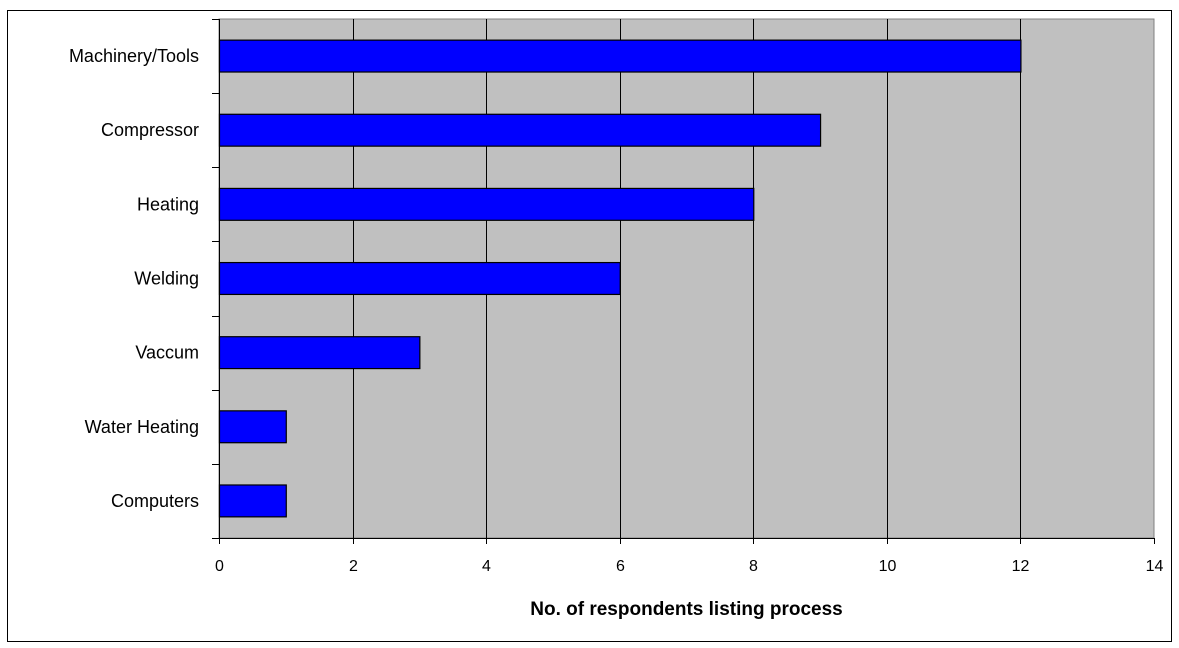  I want to click on x-tick-label: 6, so click(620, 566).